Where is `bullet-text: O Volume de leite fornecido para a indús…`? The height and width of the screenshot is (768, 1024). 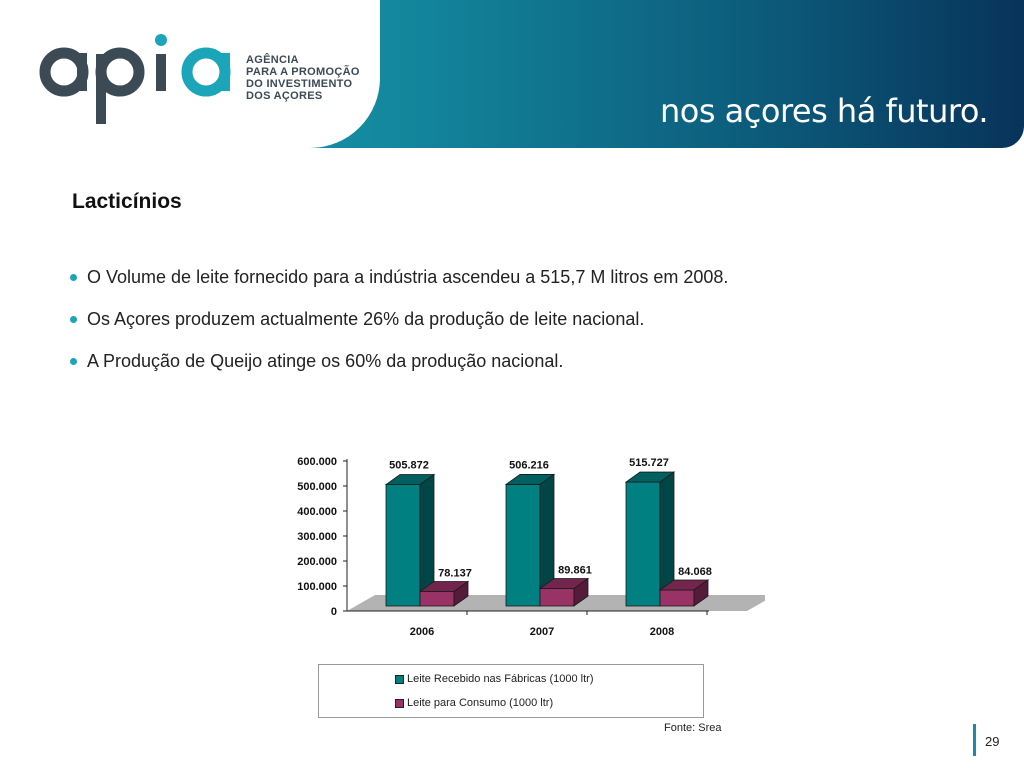
bullet-text: O Volume de leite fornecido para a indús… is located at coordinates (408, 276).